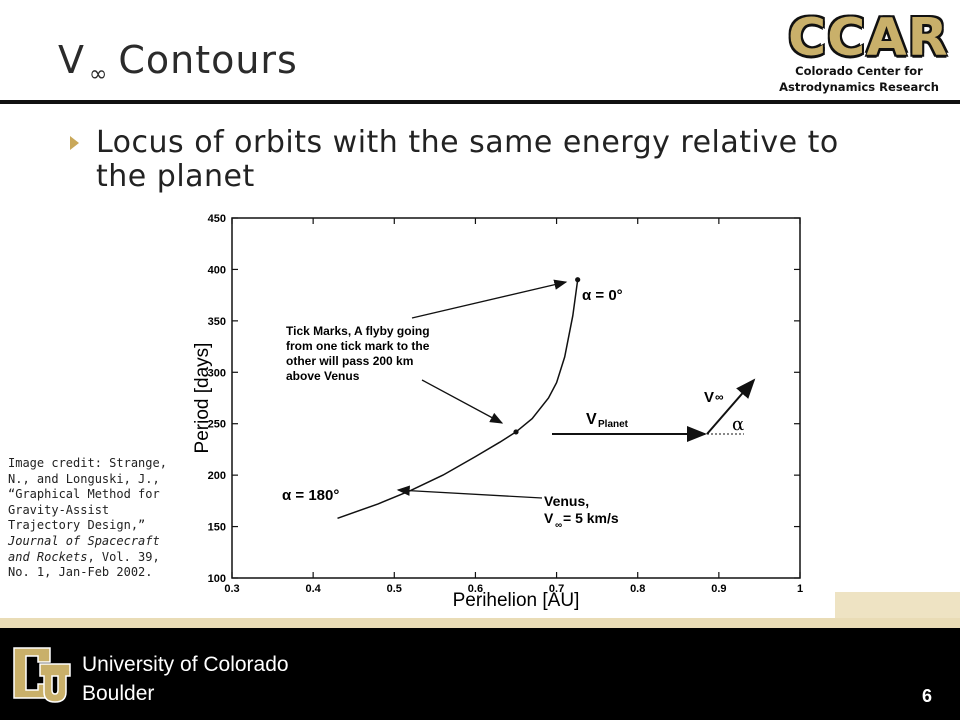  What do you see at coordinates (738, 424) in the screenshot?
I see `alpha-angle-label: α` at bounding box center [738, 424].